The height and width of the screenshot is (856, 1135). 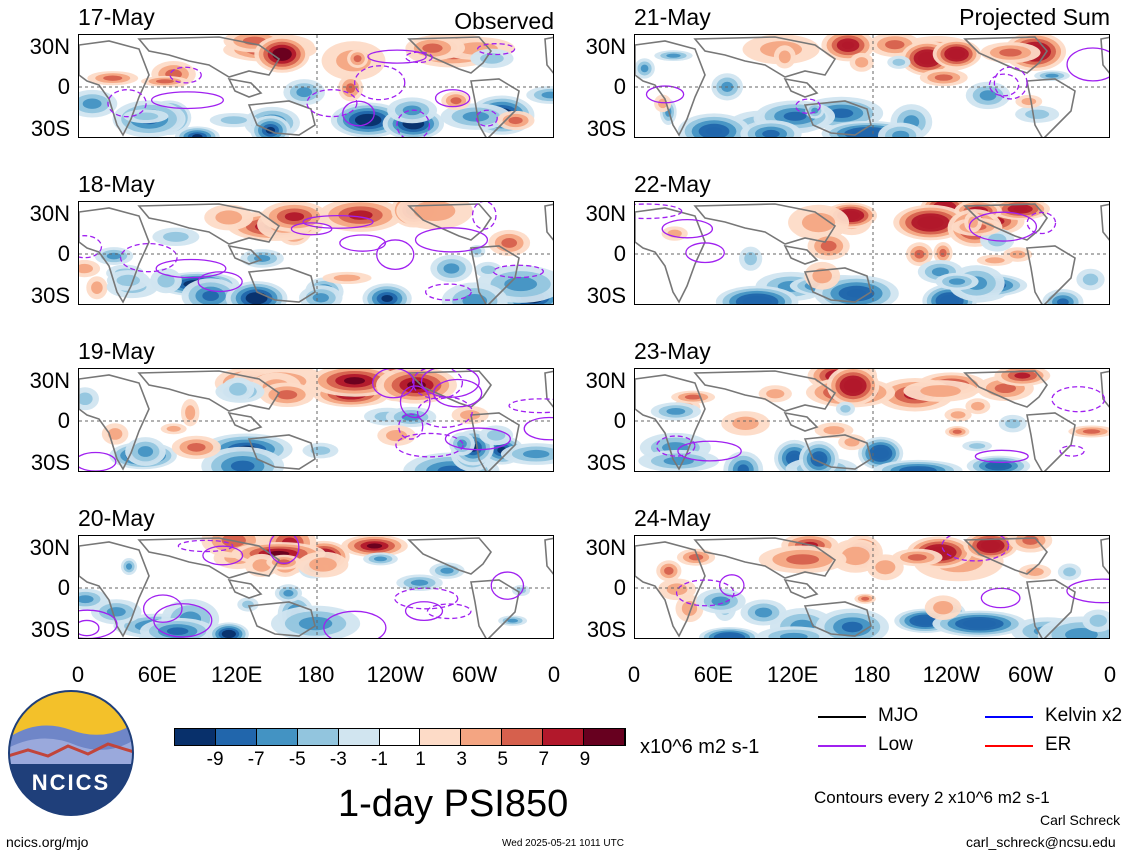 I want to click on footer-author: Carl Schreck, so click(x=1080, y=820).